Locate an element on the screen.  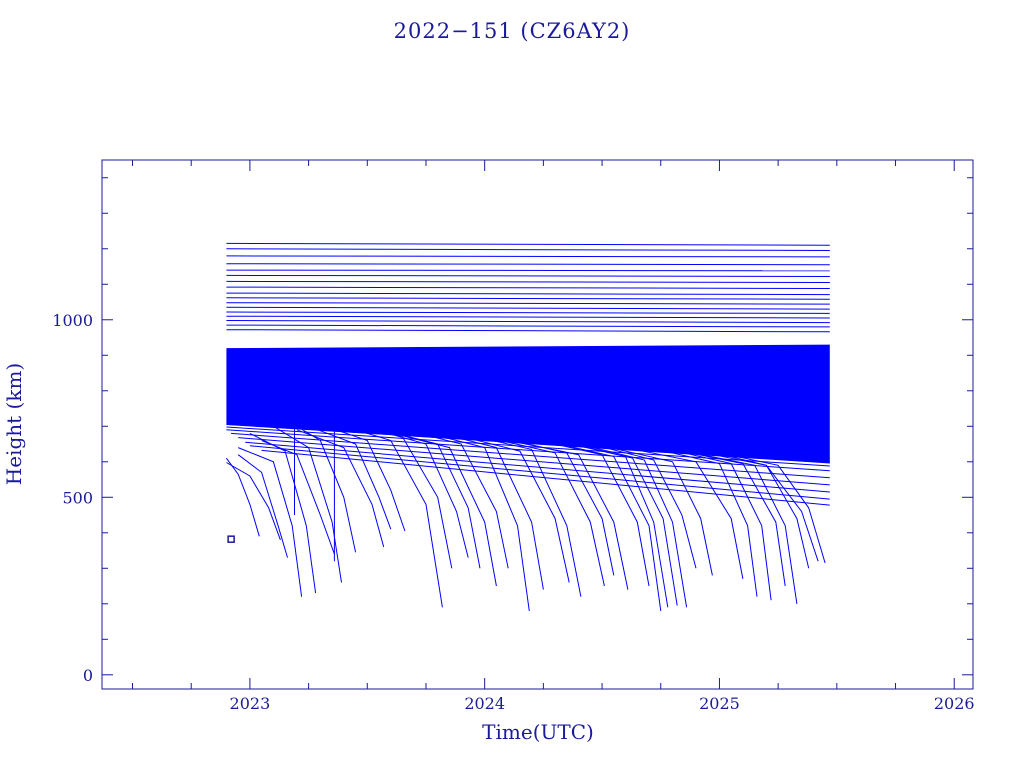
dense-track-band is located at coordinates (528, 404).